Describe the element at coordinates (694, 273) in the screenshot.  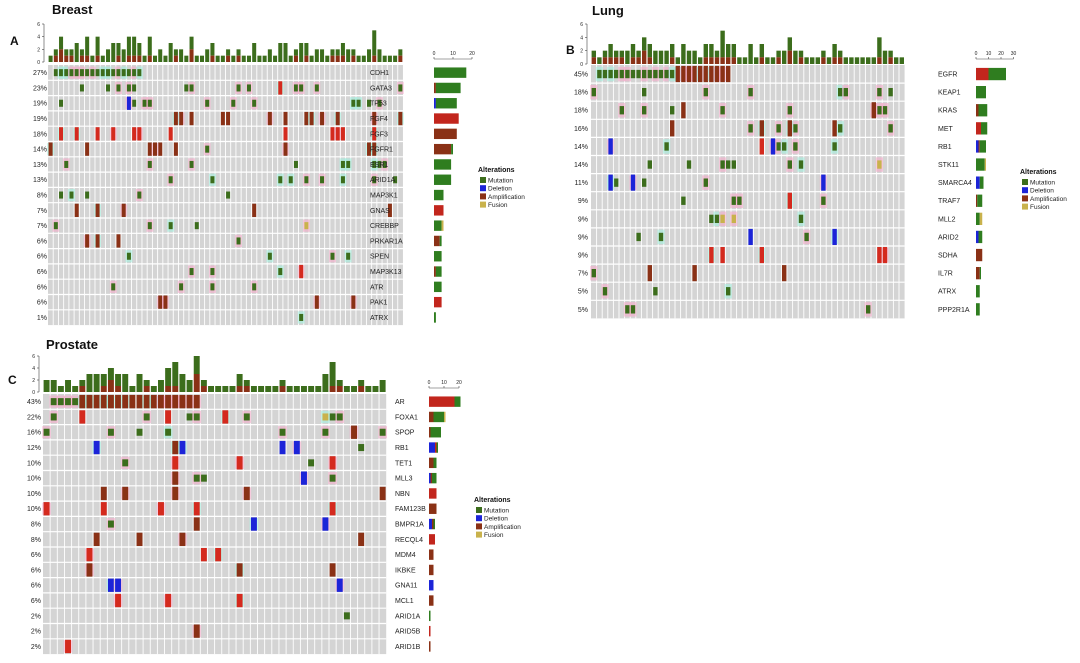
I see `cell-il7r-amplification` at that location.